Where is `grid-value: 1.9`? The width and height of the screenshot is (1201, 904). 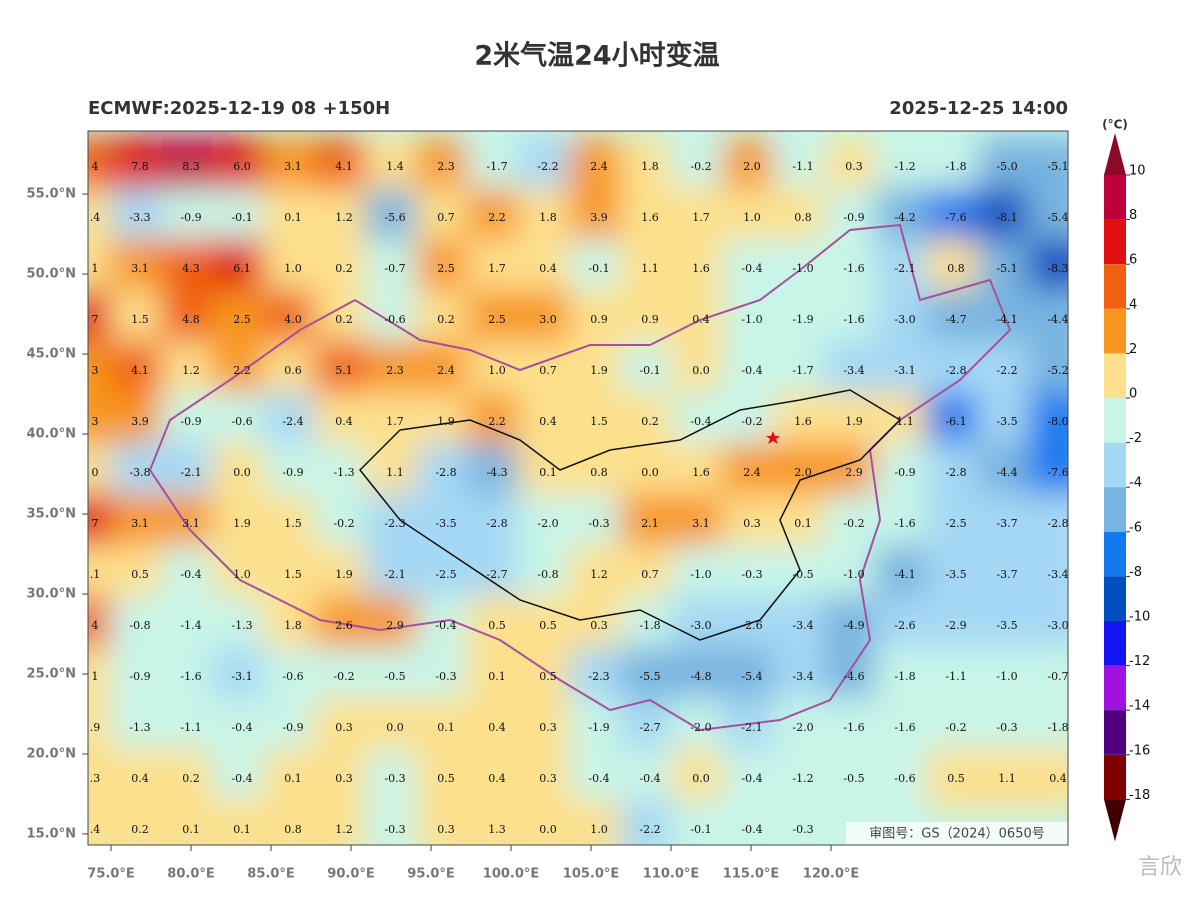
grid-value: 1.9 is located at coordinates (854, 421).